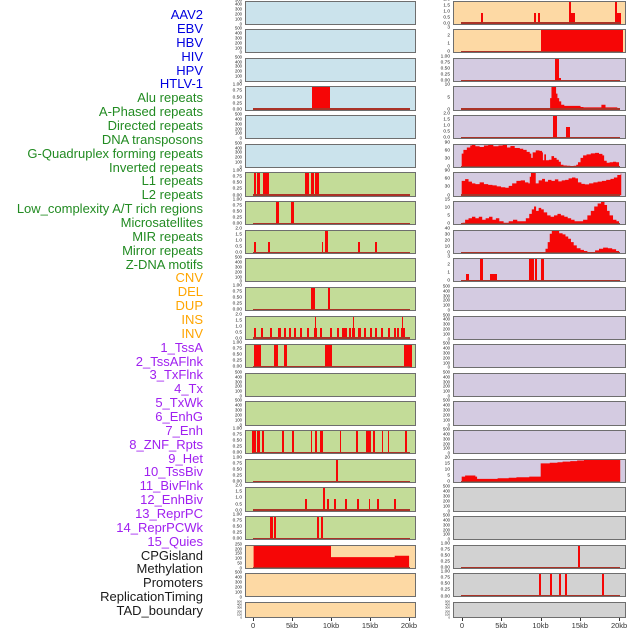  I want to click on track-label: 10_TssBiv, so click(173, 472).